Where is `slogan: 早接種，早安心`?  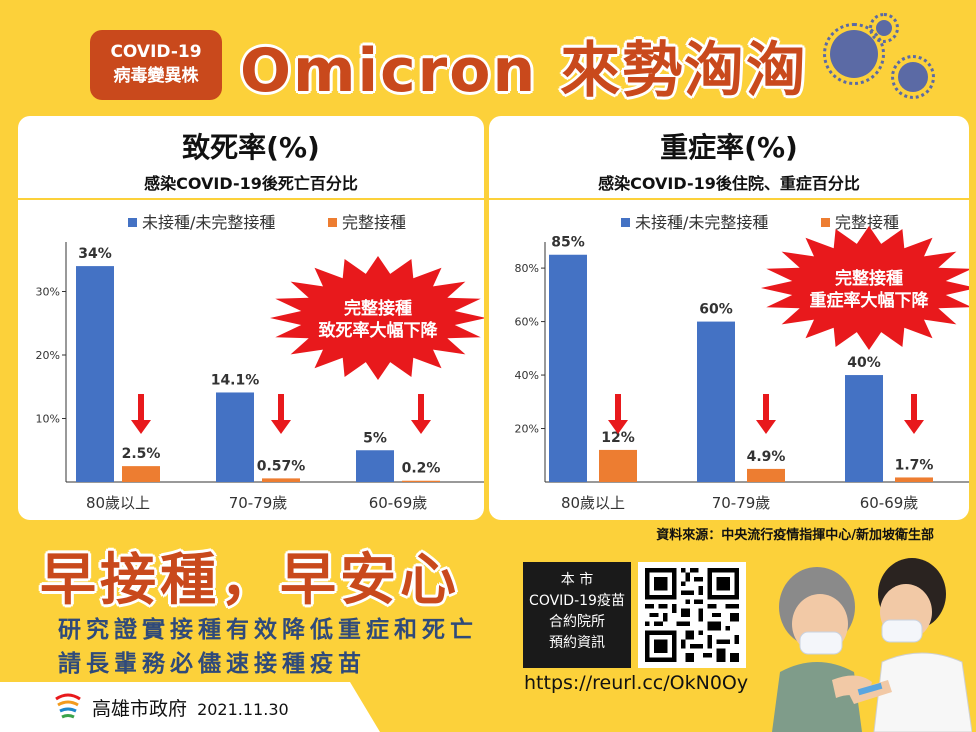
slogan: 早接種，早安心 is located at coordinates (250, 580).